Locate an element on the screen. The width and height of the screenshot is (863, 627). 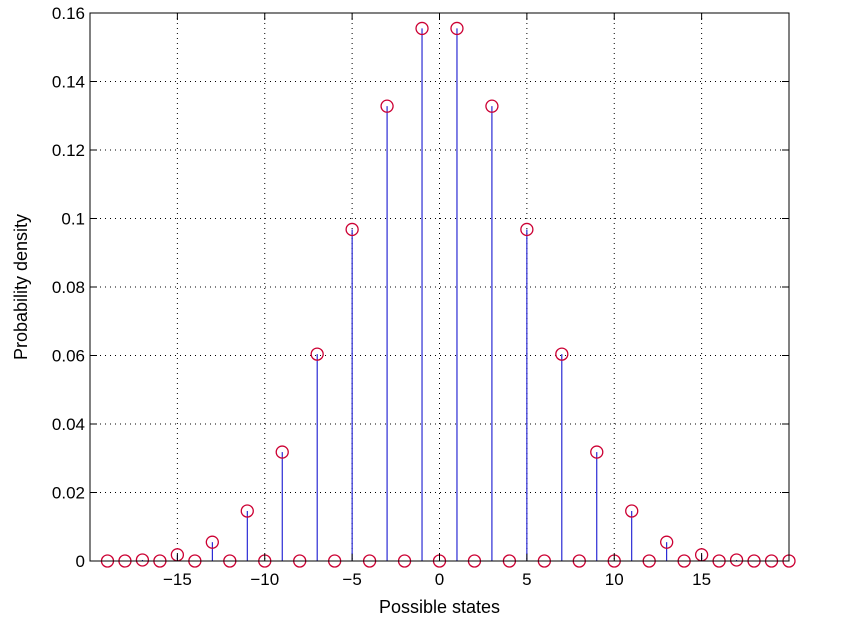
y-tick-labels: 0 0.02 0.04 0.06 0.08 0.1 0.12 0.14 0.16 is located at coordinates (68, 287).